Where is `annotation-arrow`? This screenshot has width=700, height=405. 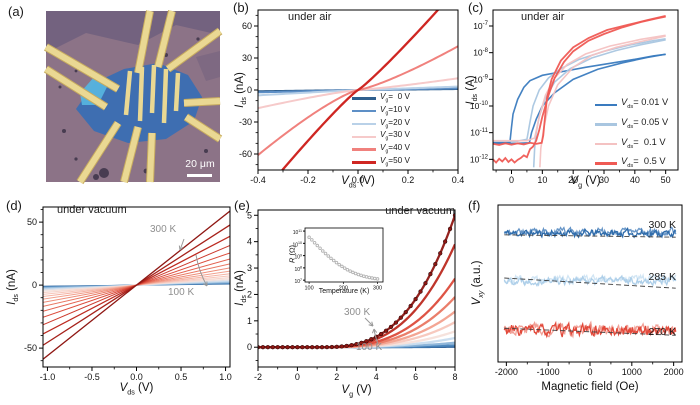
annotation-arrow is located at coordinates (369, 322).